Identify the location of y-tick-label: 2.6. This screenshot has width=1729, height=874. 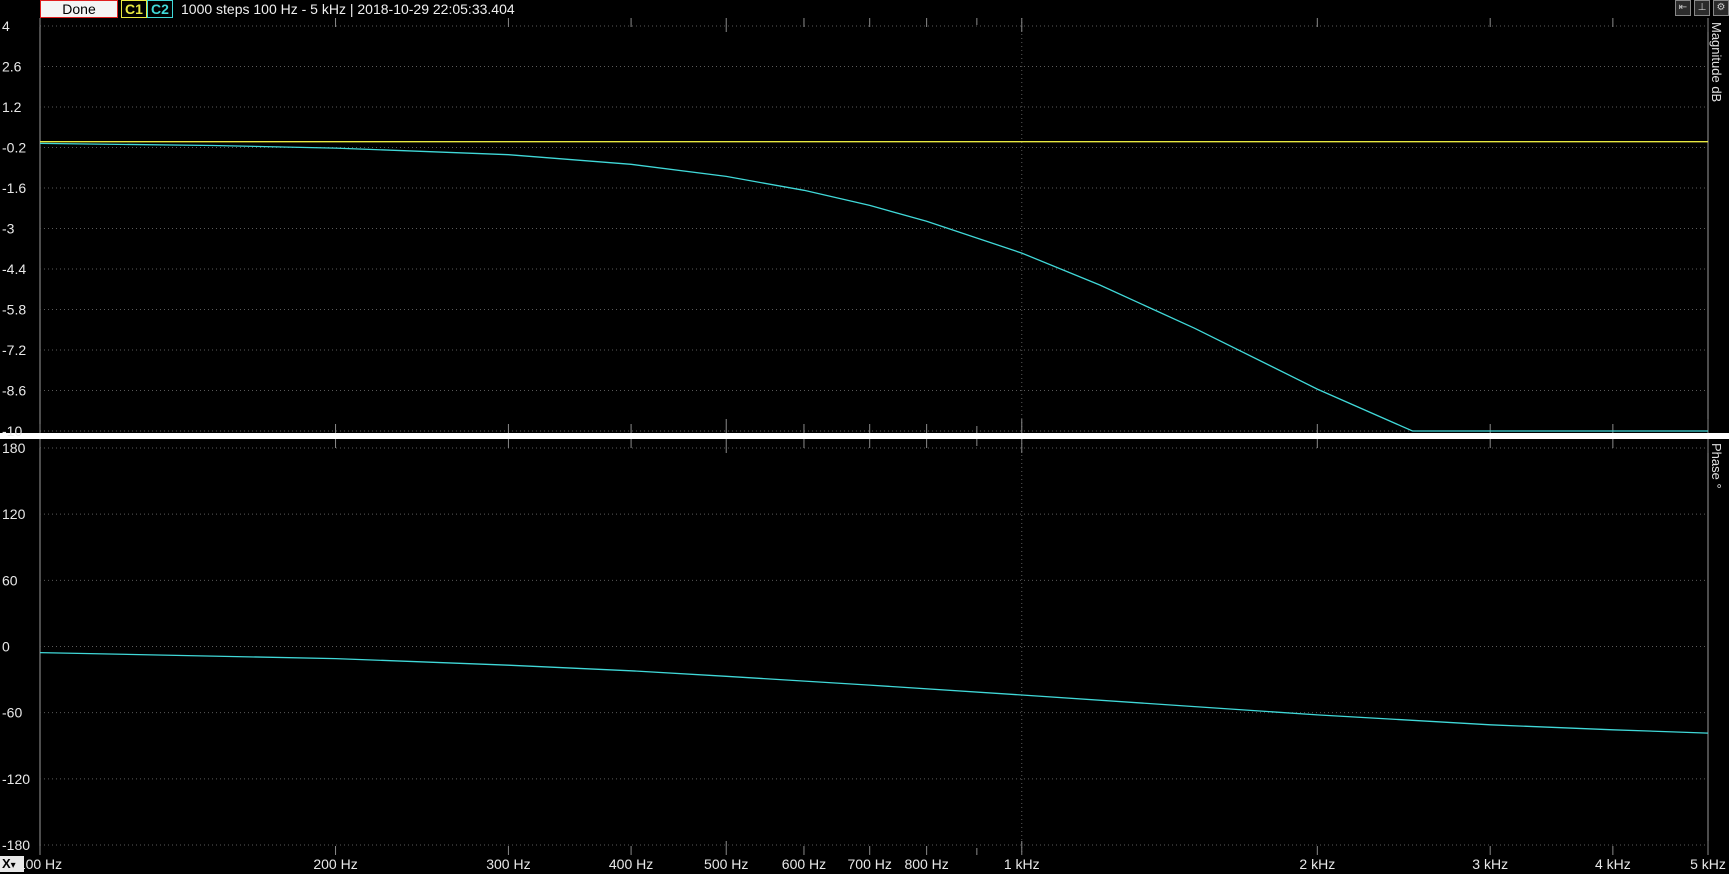
(12, 67).